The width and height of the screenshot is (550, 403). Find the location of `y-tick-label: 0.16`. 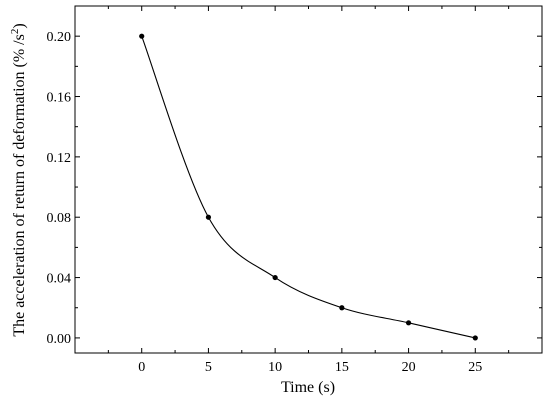

y-tick-label: 0.16 is located at coordinates (59, 98).